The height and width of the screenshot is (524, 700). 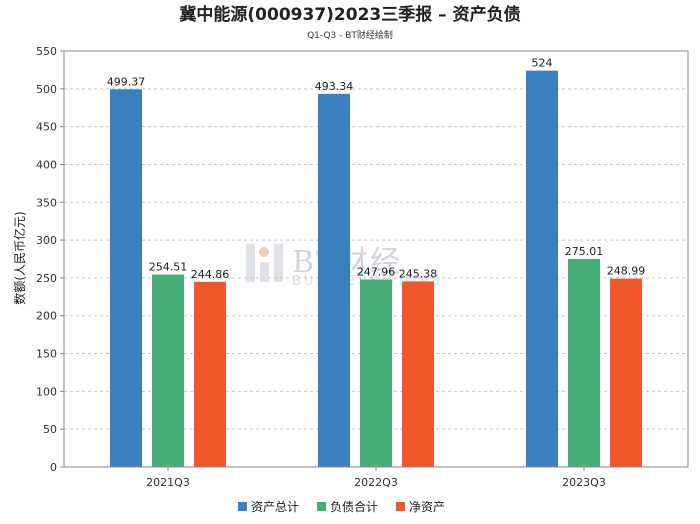 What do you see at coordinates (126, 81) in the screenshot?
I see `data-label: 499.37` at bounding box center [126, 81].